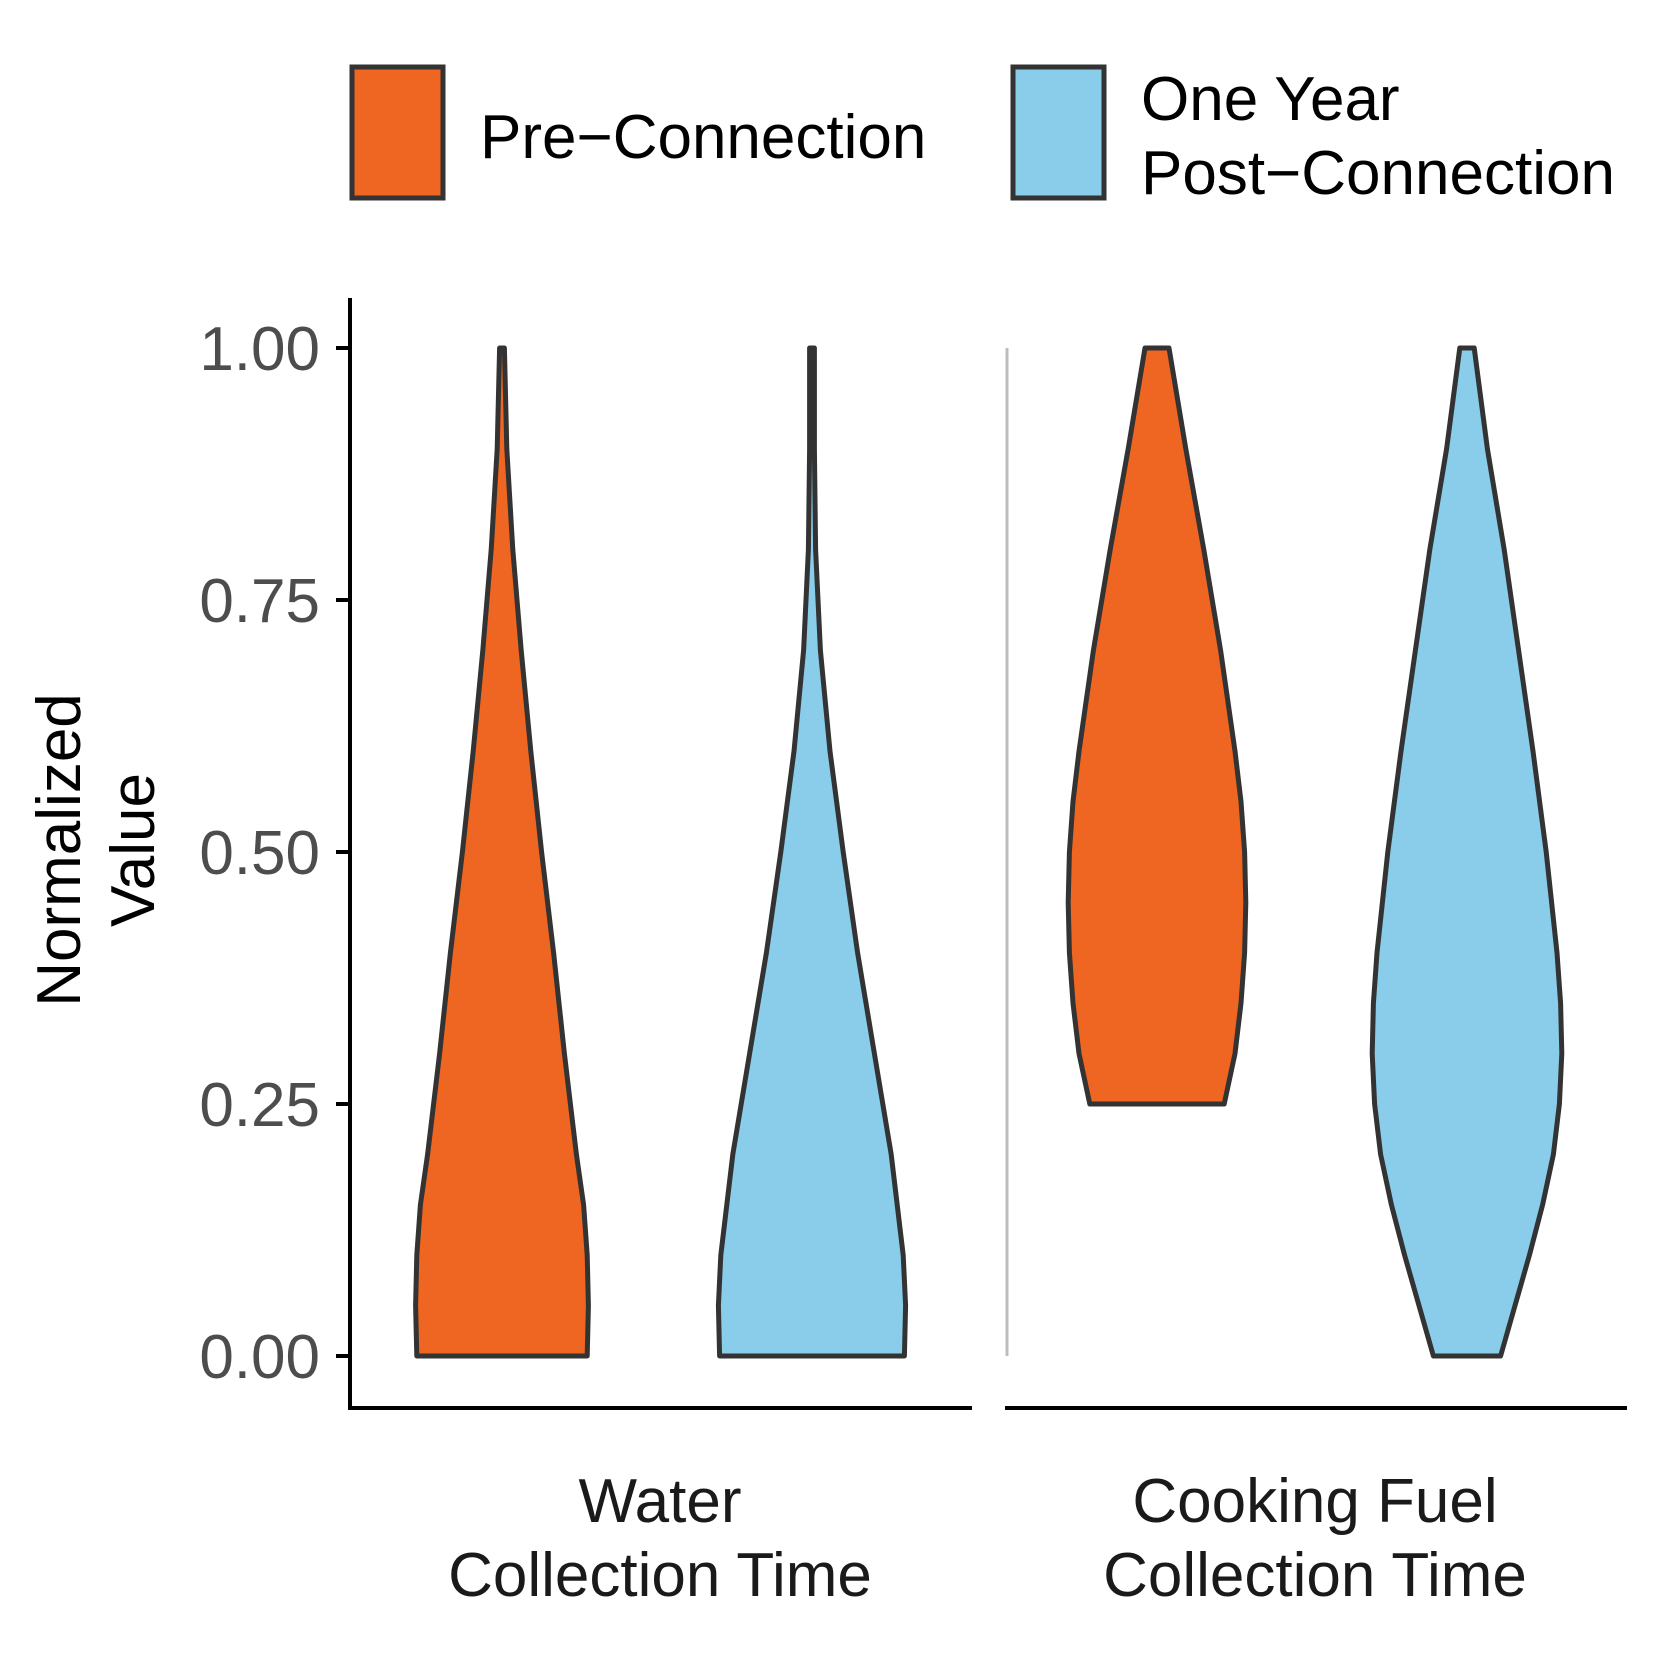 This screenshot has width=1661, height=1661. Describe the element at coordinates (133, 850) in the screenshot. I see `y-axis-title-line: Value` at that location.